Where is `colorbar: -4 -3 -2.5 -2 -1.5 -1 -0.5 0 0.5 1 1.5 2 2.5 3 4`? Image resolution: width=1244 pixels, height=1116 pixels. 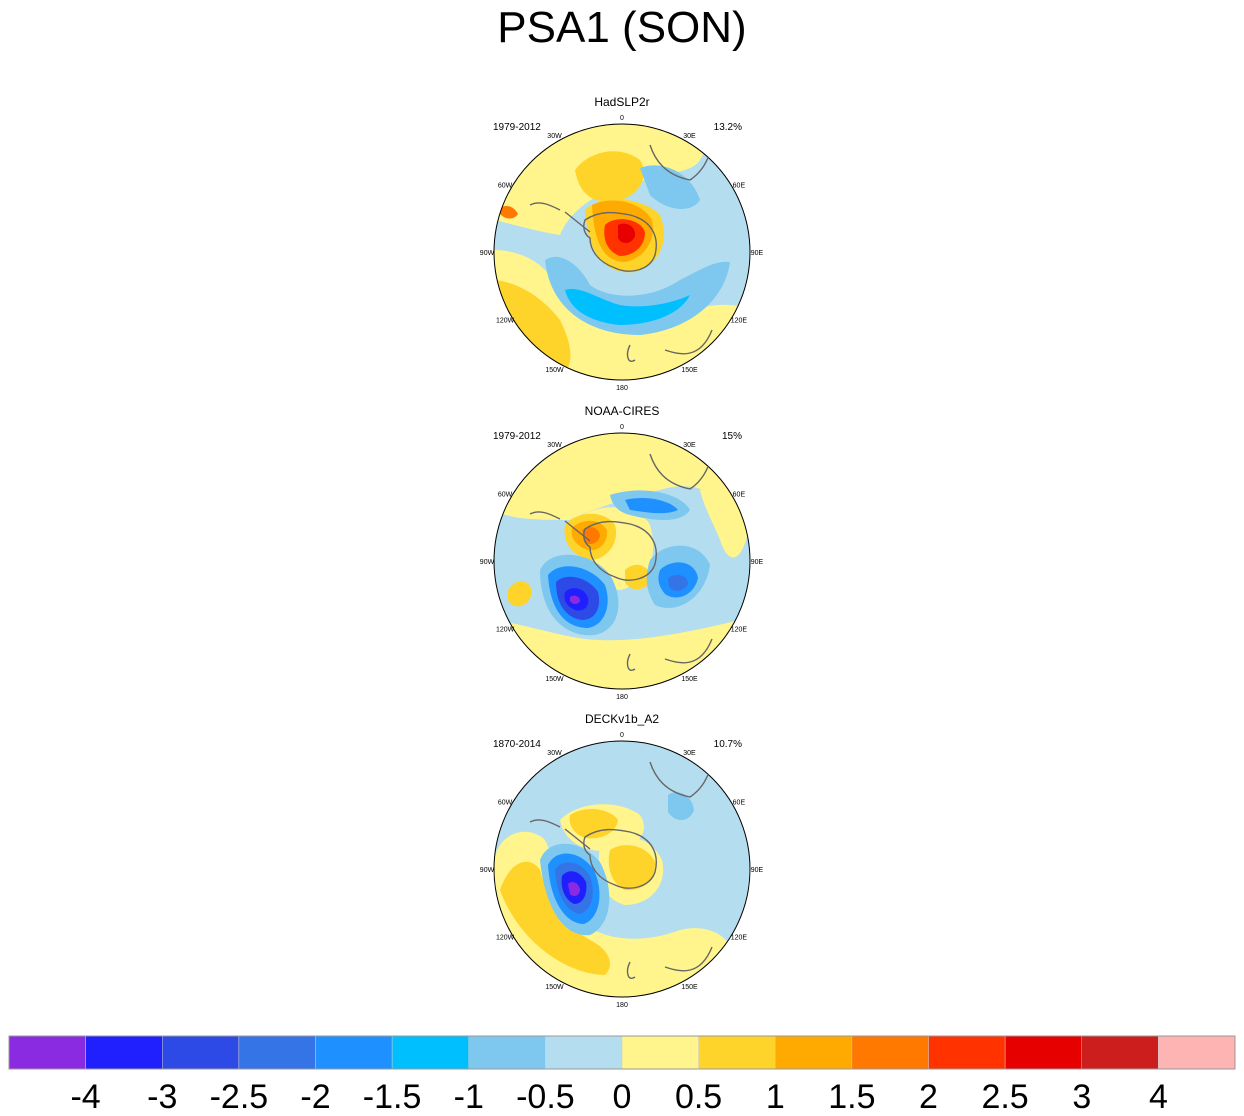
colorbar: -4 -3 -2.5 -2 -1.5 -1 -0.5 0 0.5 1 1.5 2 2.5 3 4 is located at coordinates (622, 1075).